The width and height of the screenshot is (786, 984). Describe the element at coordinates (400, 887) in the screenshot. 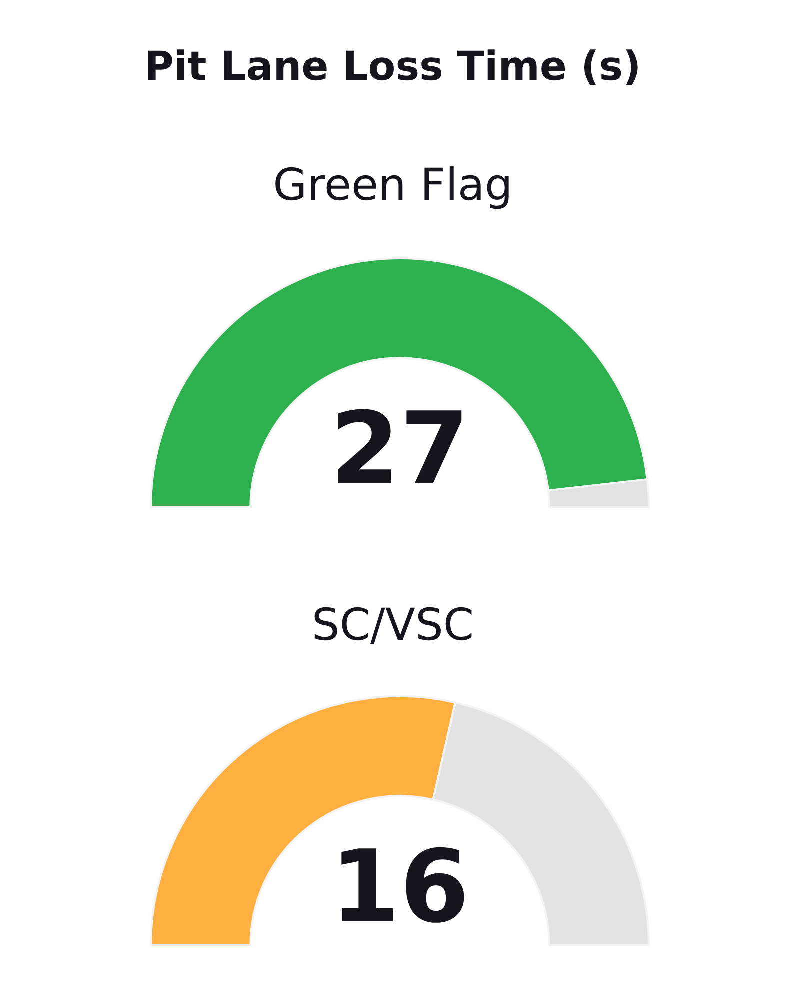

I see `data-label: 16` at that location.